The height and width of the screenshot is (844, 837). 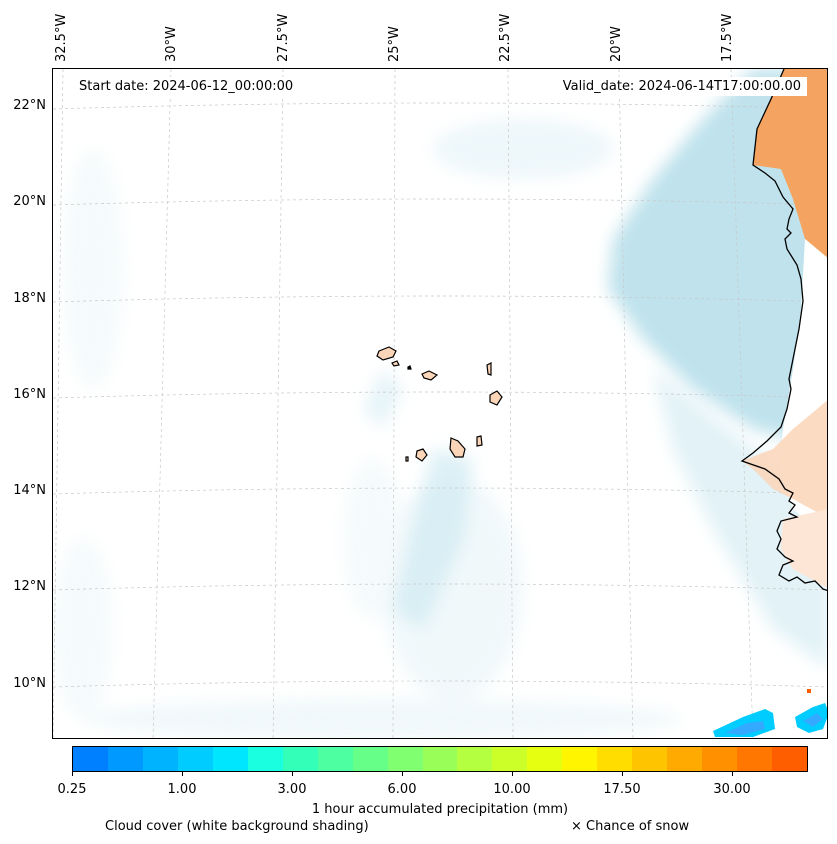 I want to click on lon-label-25w: 25°W, so click(x=394, y=44).